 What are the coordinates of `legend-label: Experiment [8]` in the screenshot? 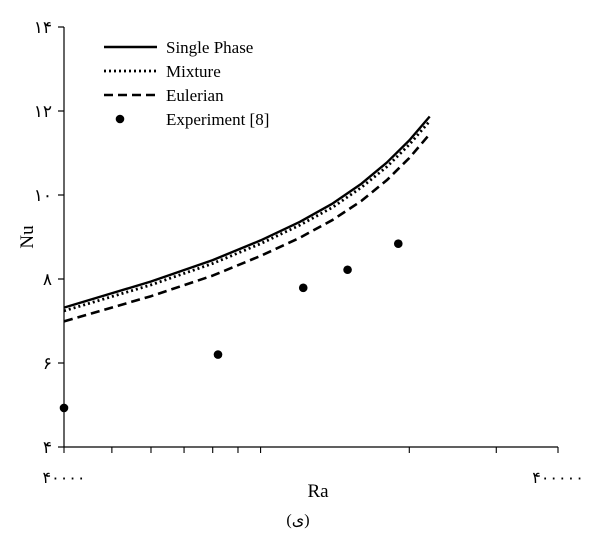 It's located at (217, 119).